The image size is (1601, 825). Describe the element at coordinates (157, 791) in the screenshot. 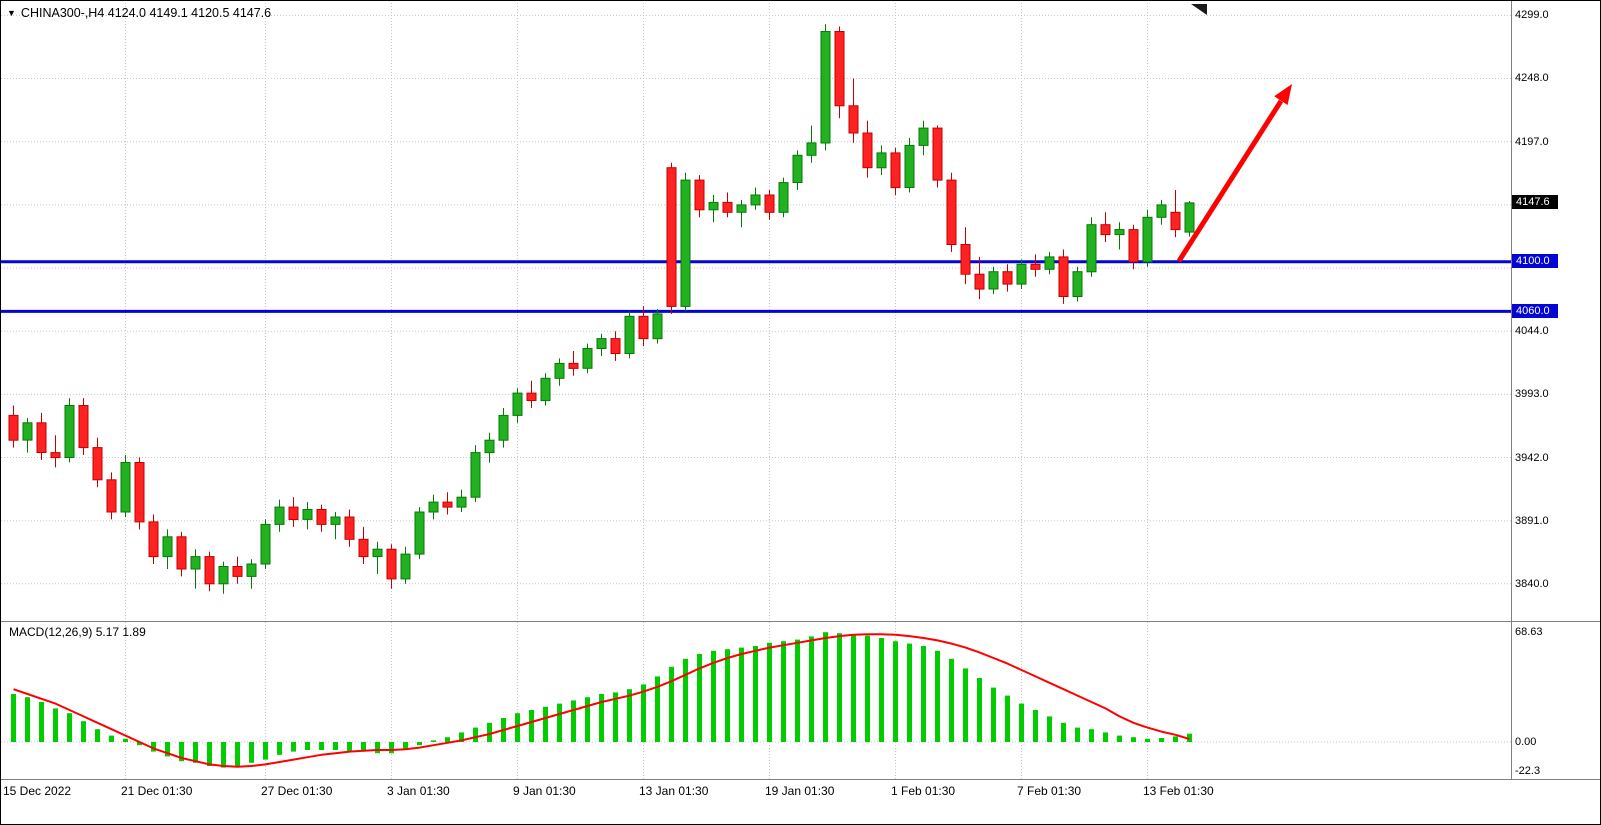

I see `time-axis-label: 21 Dec 01:30` at that location.